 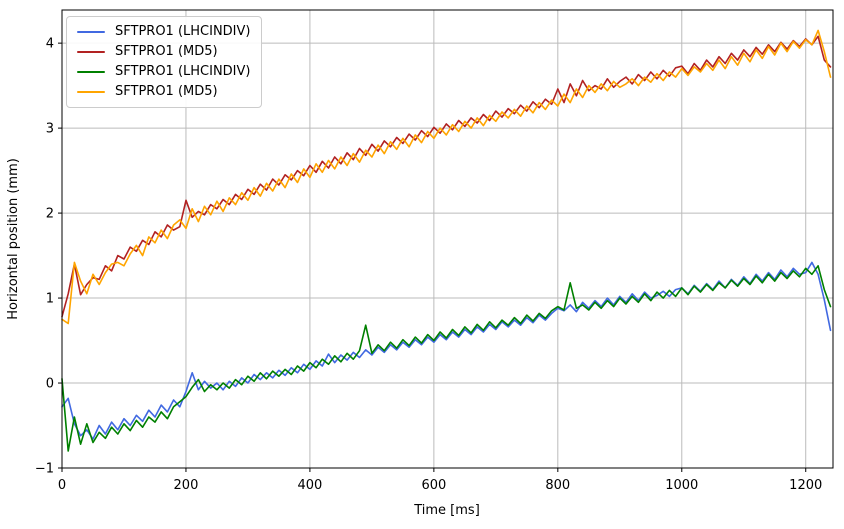 I want to click on x-tick-label: 1000, so click(x=681, y=485).